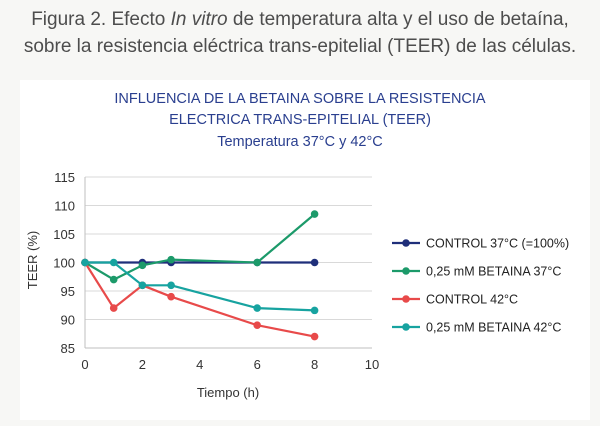 This screenshot has height=426, width=600. Describe the element at coordinates (398, 19) in the screenshot. I see `caption-line-1-end: de temperatura alta y el uso de betaína,` at that location.